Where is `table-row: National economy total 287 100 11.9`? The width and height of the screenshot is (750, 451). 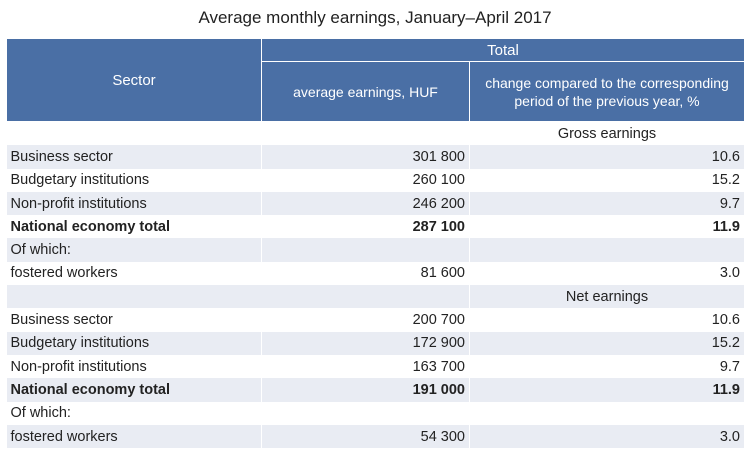 table-row: National economy total 287 100 11.9 is located at coordinates (375, 227).